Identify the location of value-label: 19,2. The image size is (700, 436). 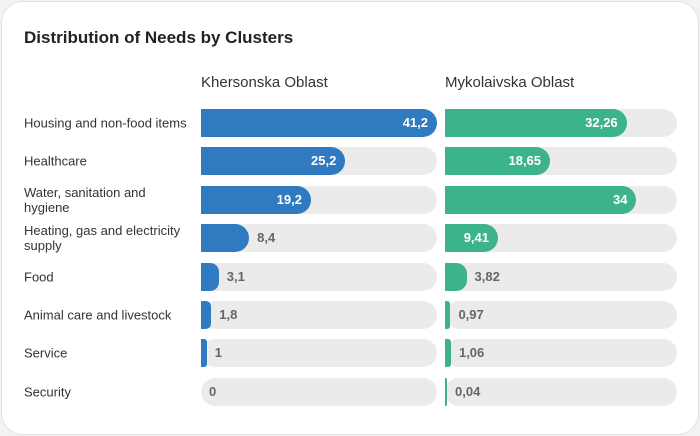
(289, 199).